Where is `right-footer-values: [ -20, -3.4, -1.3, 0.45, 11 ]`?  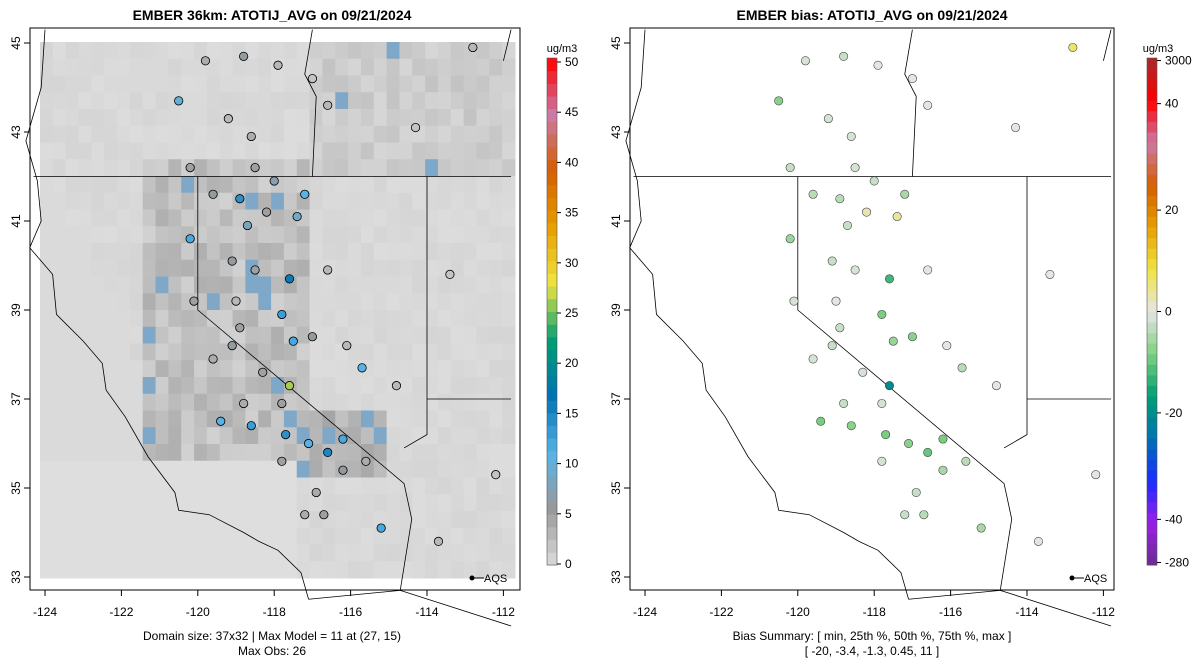 right-footer-values: [ -20, -3.4, -1.3, 0.45, 11 ] is located at coordinates (872, 651).